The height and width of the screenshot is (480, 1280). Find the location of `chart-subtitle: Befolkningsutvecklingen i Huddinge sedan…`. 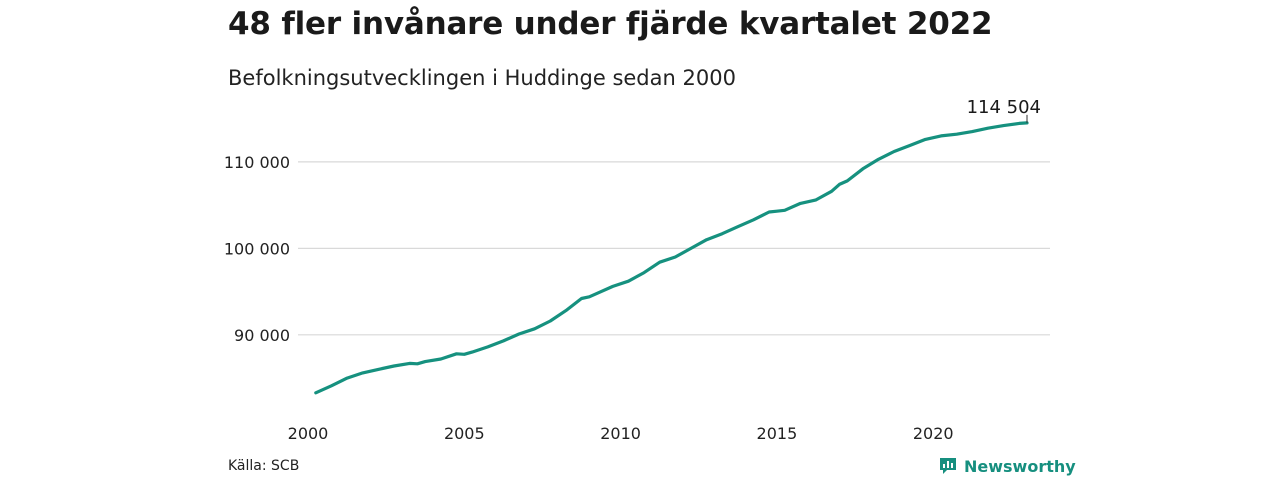

chart-subtitle: Befolkningsutvecklingen i Huddinge sedan… is located at coordinates (482, 78).